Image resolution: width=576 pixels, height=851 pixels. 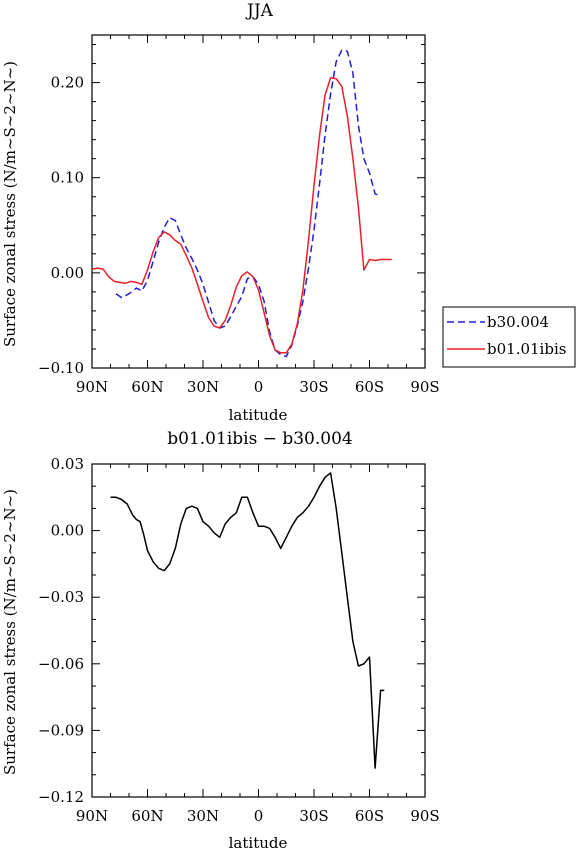 I want to click on top-x-axis-label: latitude, so click(x=258, y=415).